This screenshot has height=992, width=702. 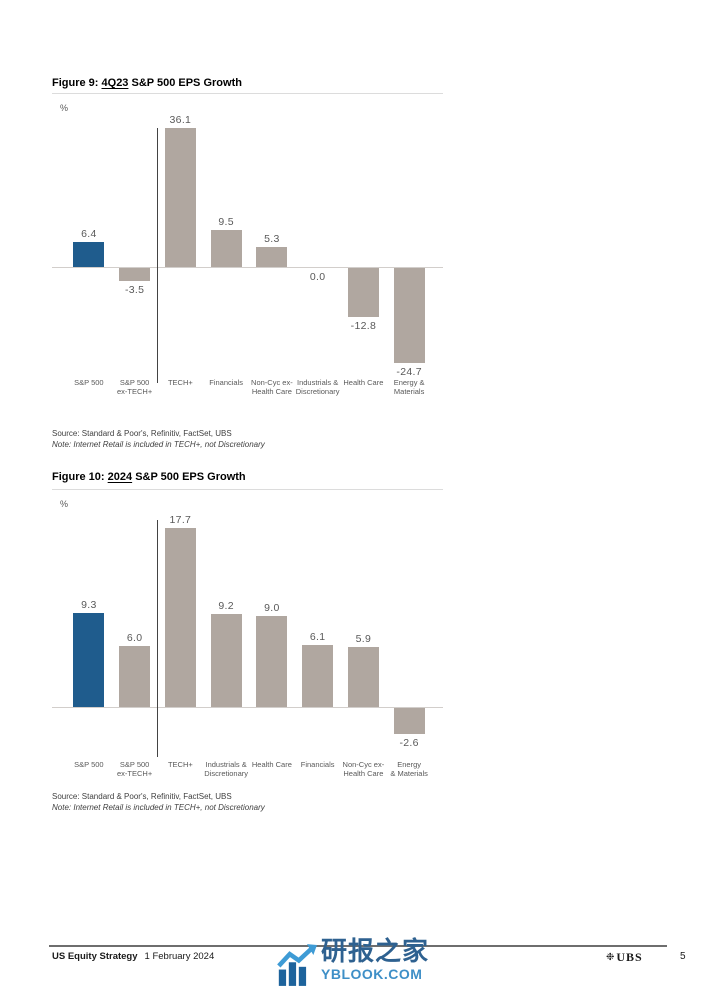 What do you see at coordinates (95, 956) in the screenshot?
I see `publication-name: US Equity Strategy` at bounding box center [95, 956].